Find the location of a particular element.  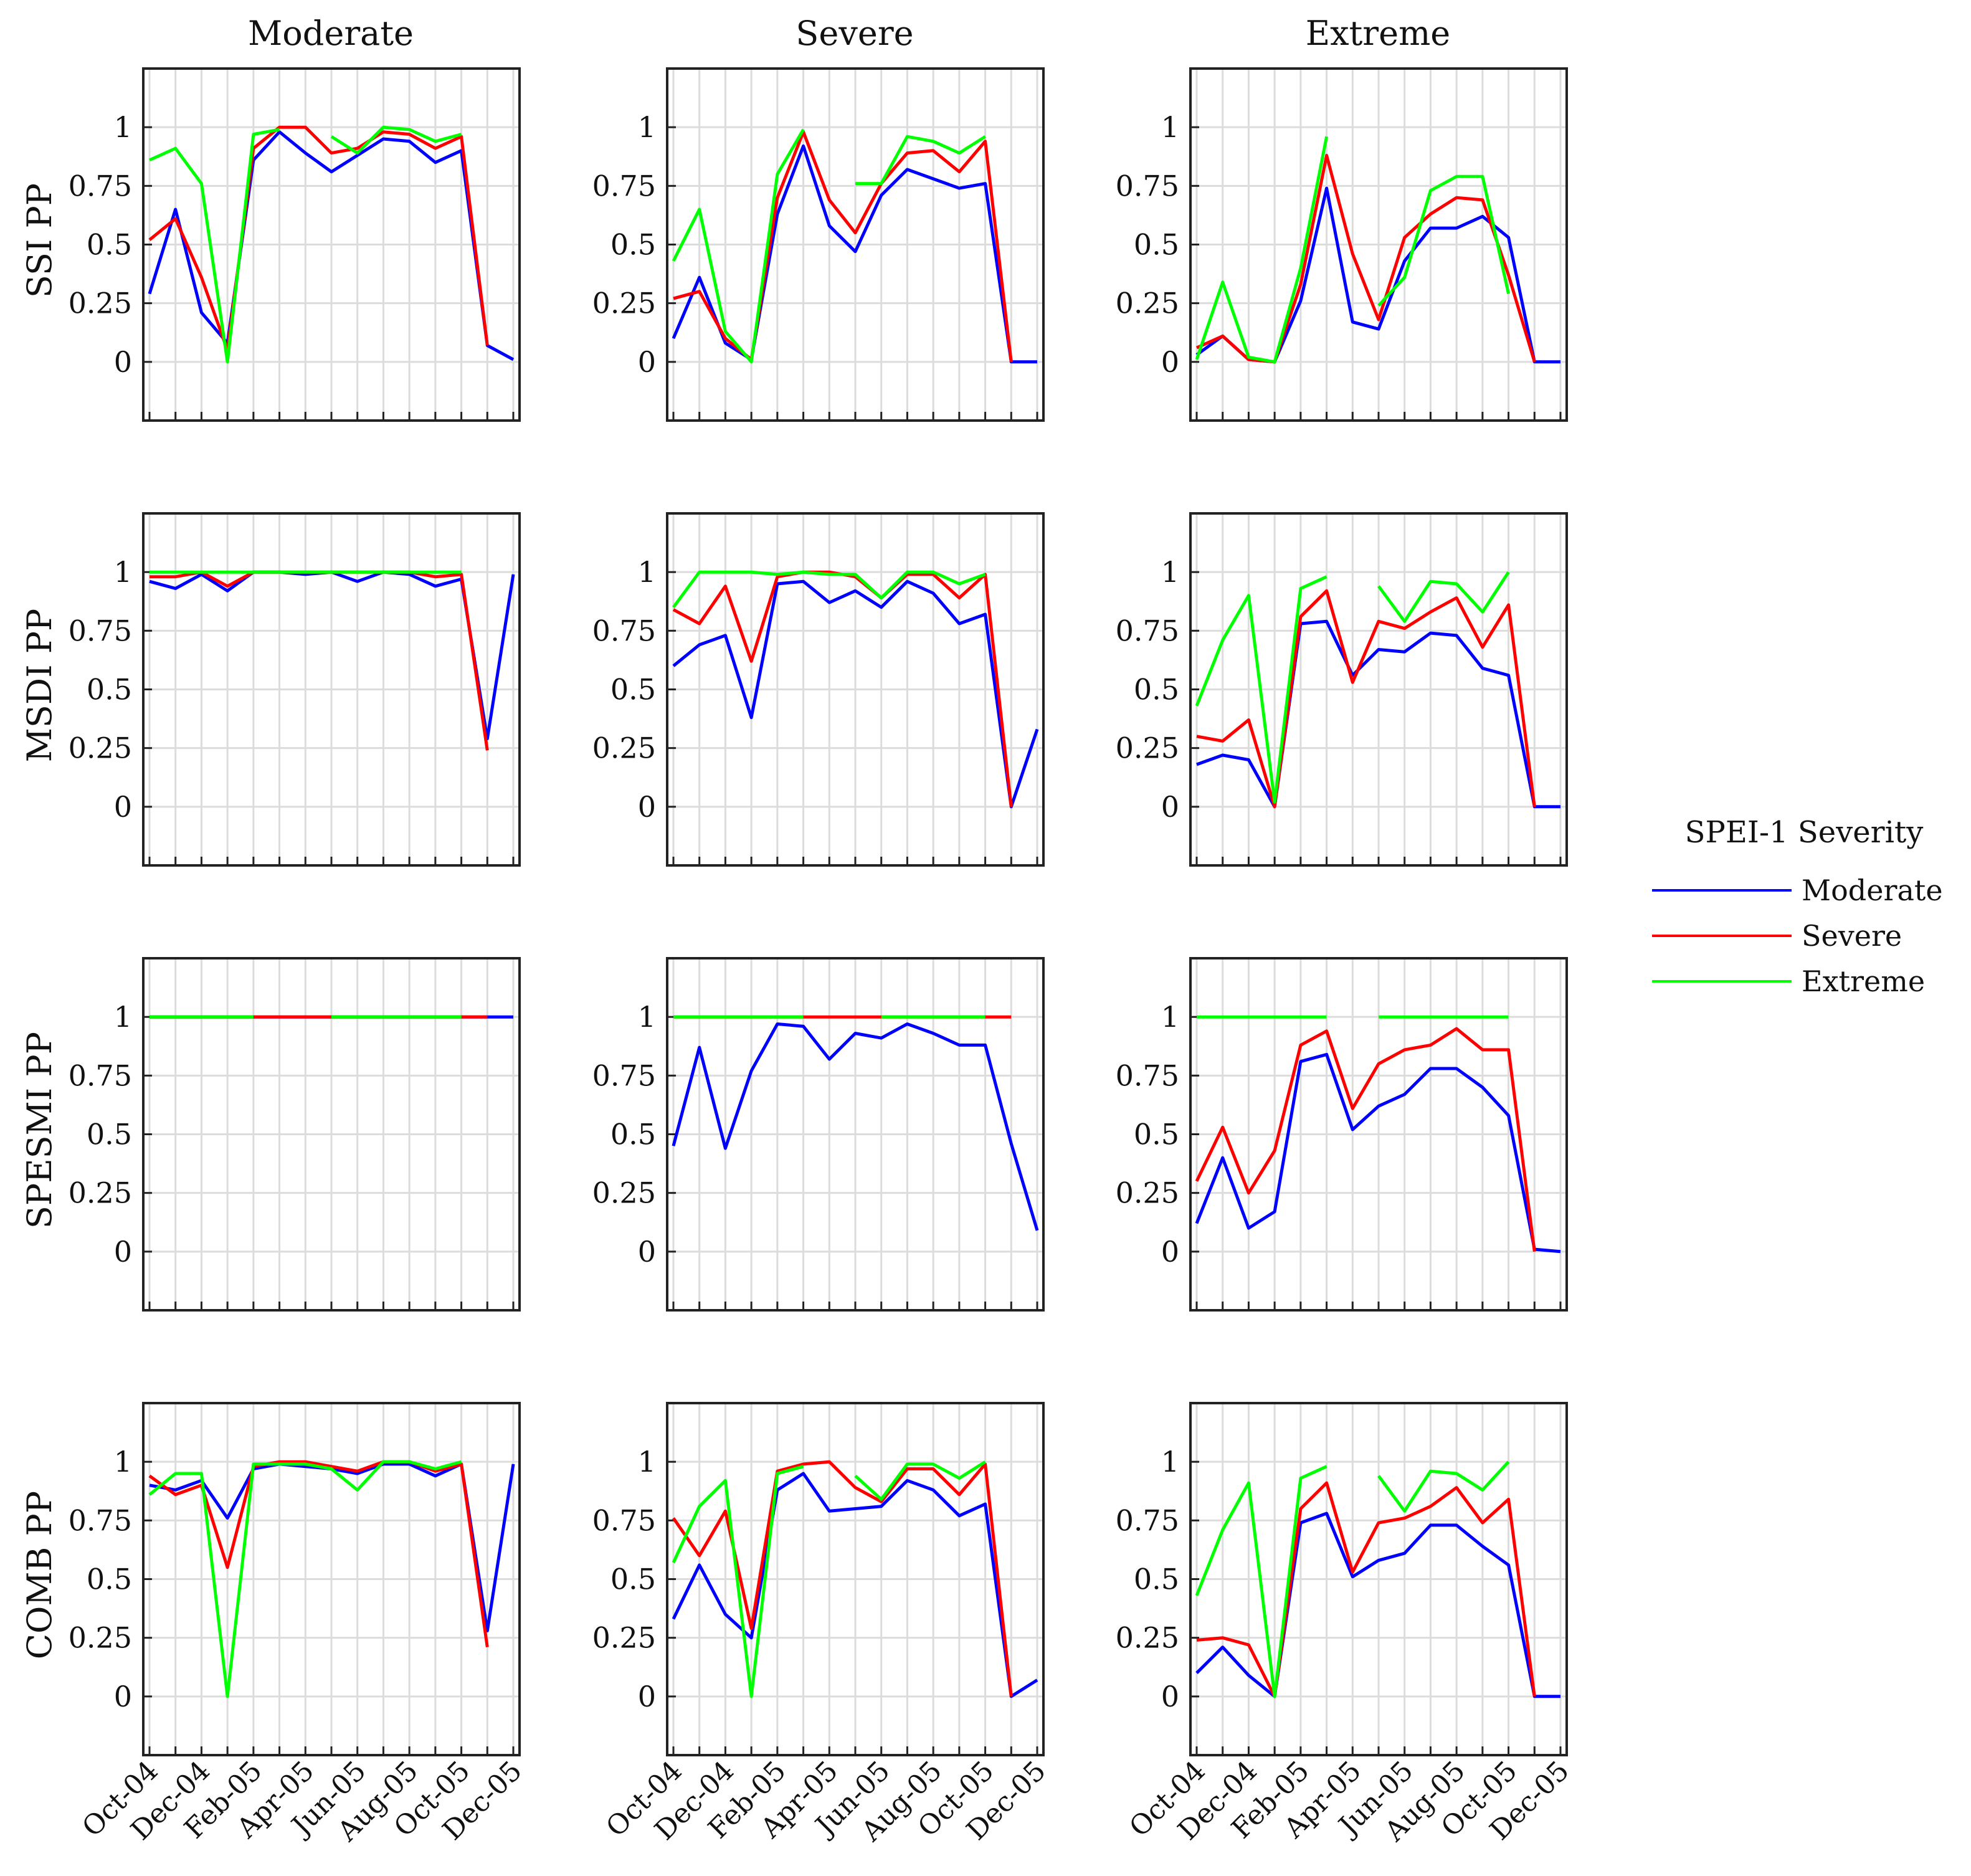

legend-label-extreme: Extreme is located at coordinates (1863, 981).